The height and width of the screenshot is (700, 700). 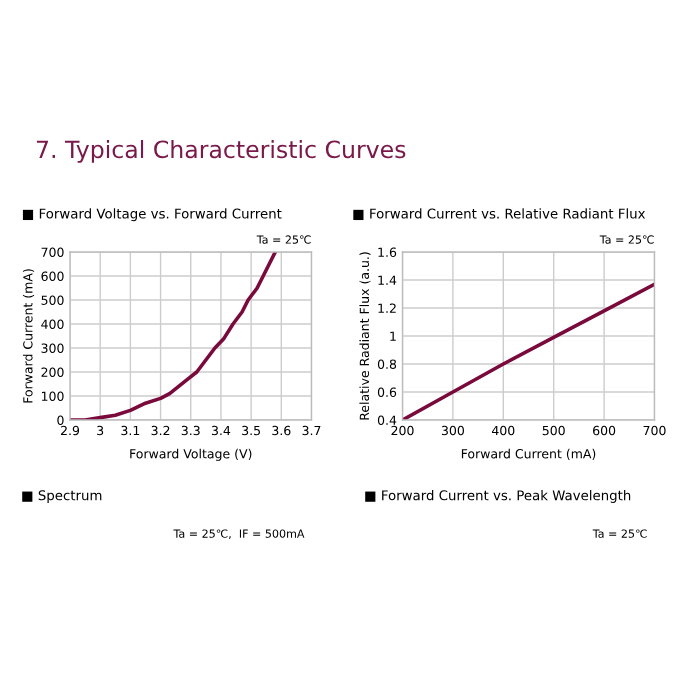 What do you see at coordinates (221, 151) in the screenshot?
I see `text: 7. Typical Characteristic Curves` at bounding box center [221, 151].